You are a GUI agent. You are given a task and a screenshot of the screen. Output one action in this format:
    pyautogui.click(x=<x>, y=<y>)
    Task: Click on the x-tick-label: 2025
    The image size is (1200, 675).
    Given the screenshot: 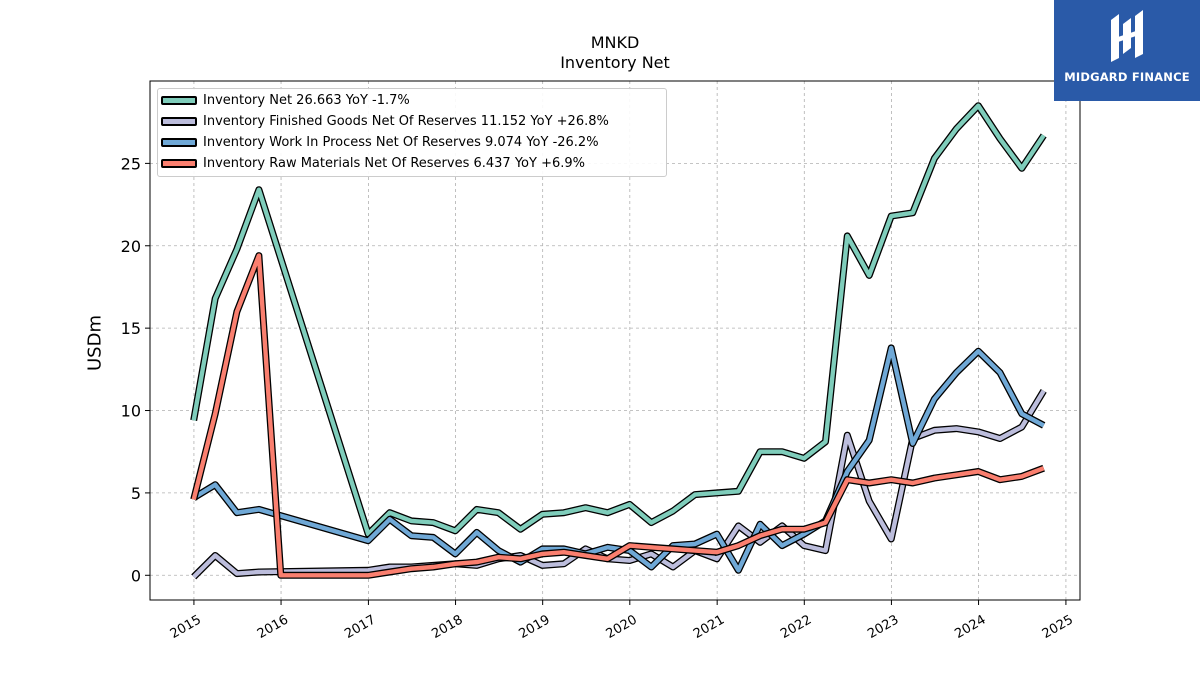 What is the action you would take?
    pyautogui.click(x=1058, y=627)
    